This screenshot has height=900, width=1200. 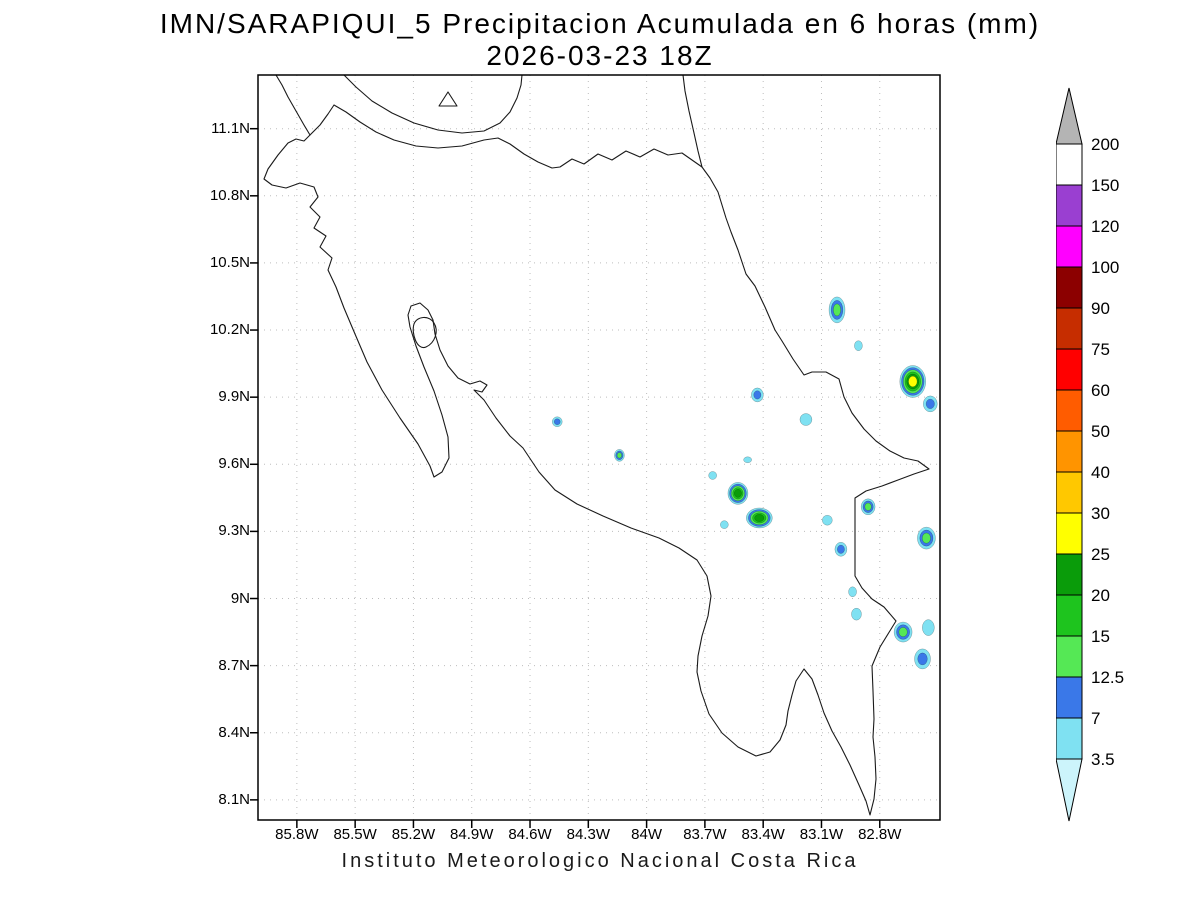 I want to click on colorbar-above-max, so click(x=1069, y=116).